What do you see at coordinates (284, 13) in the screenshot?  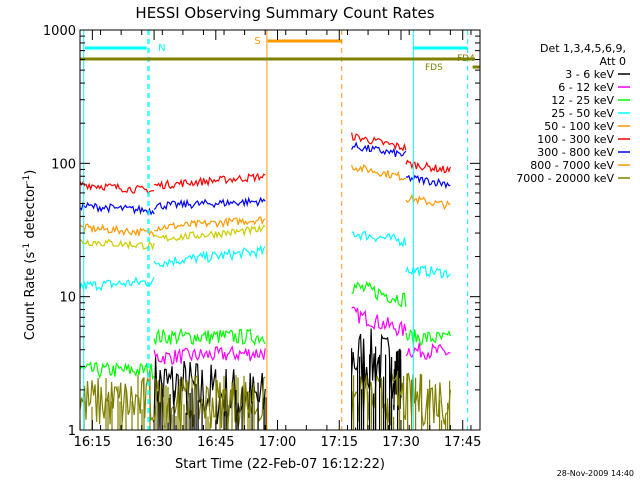 I see `chart-title: HESSI Observing Summary Count Rates` at bounding box center [284, 13].